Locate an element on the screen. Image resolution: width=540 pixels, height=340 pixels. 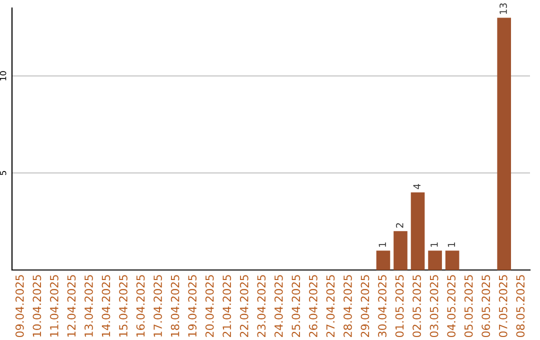
x-tick-label: 11.04.2025 is located at coordinates (54, 306).